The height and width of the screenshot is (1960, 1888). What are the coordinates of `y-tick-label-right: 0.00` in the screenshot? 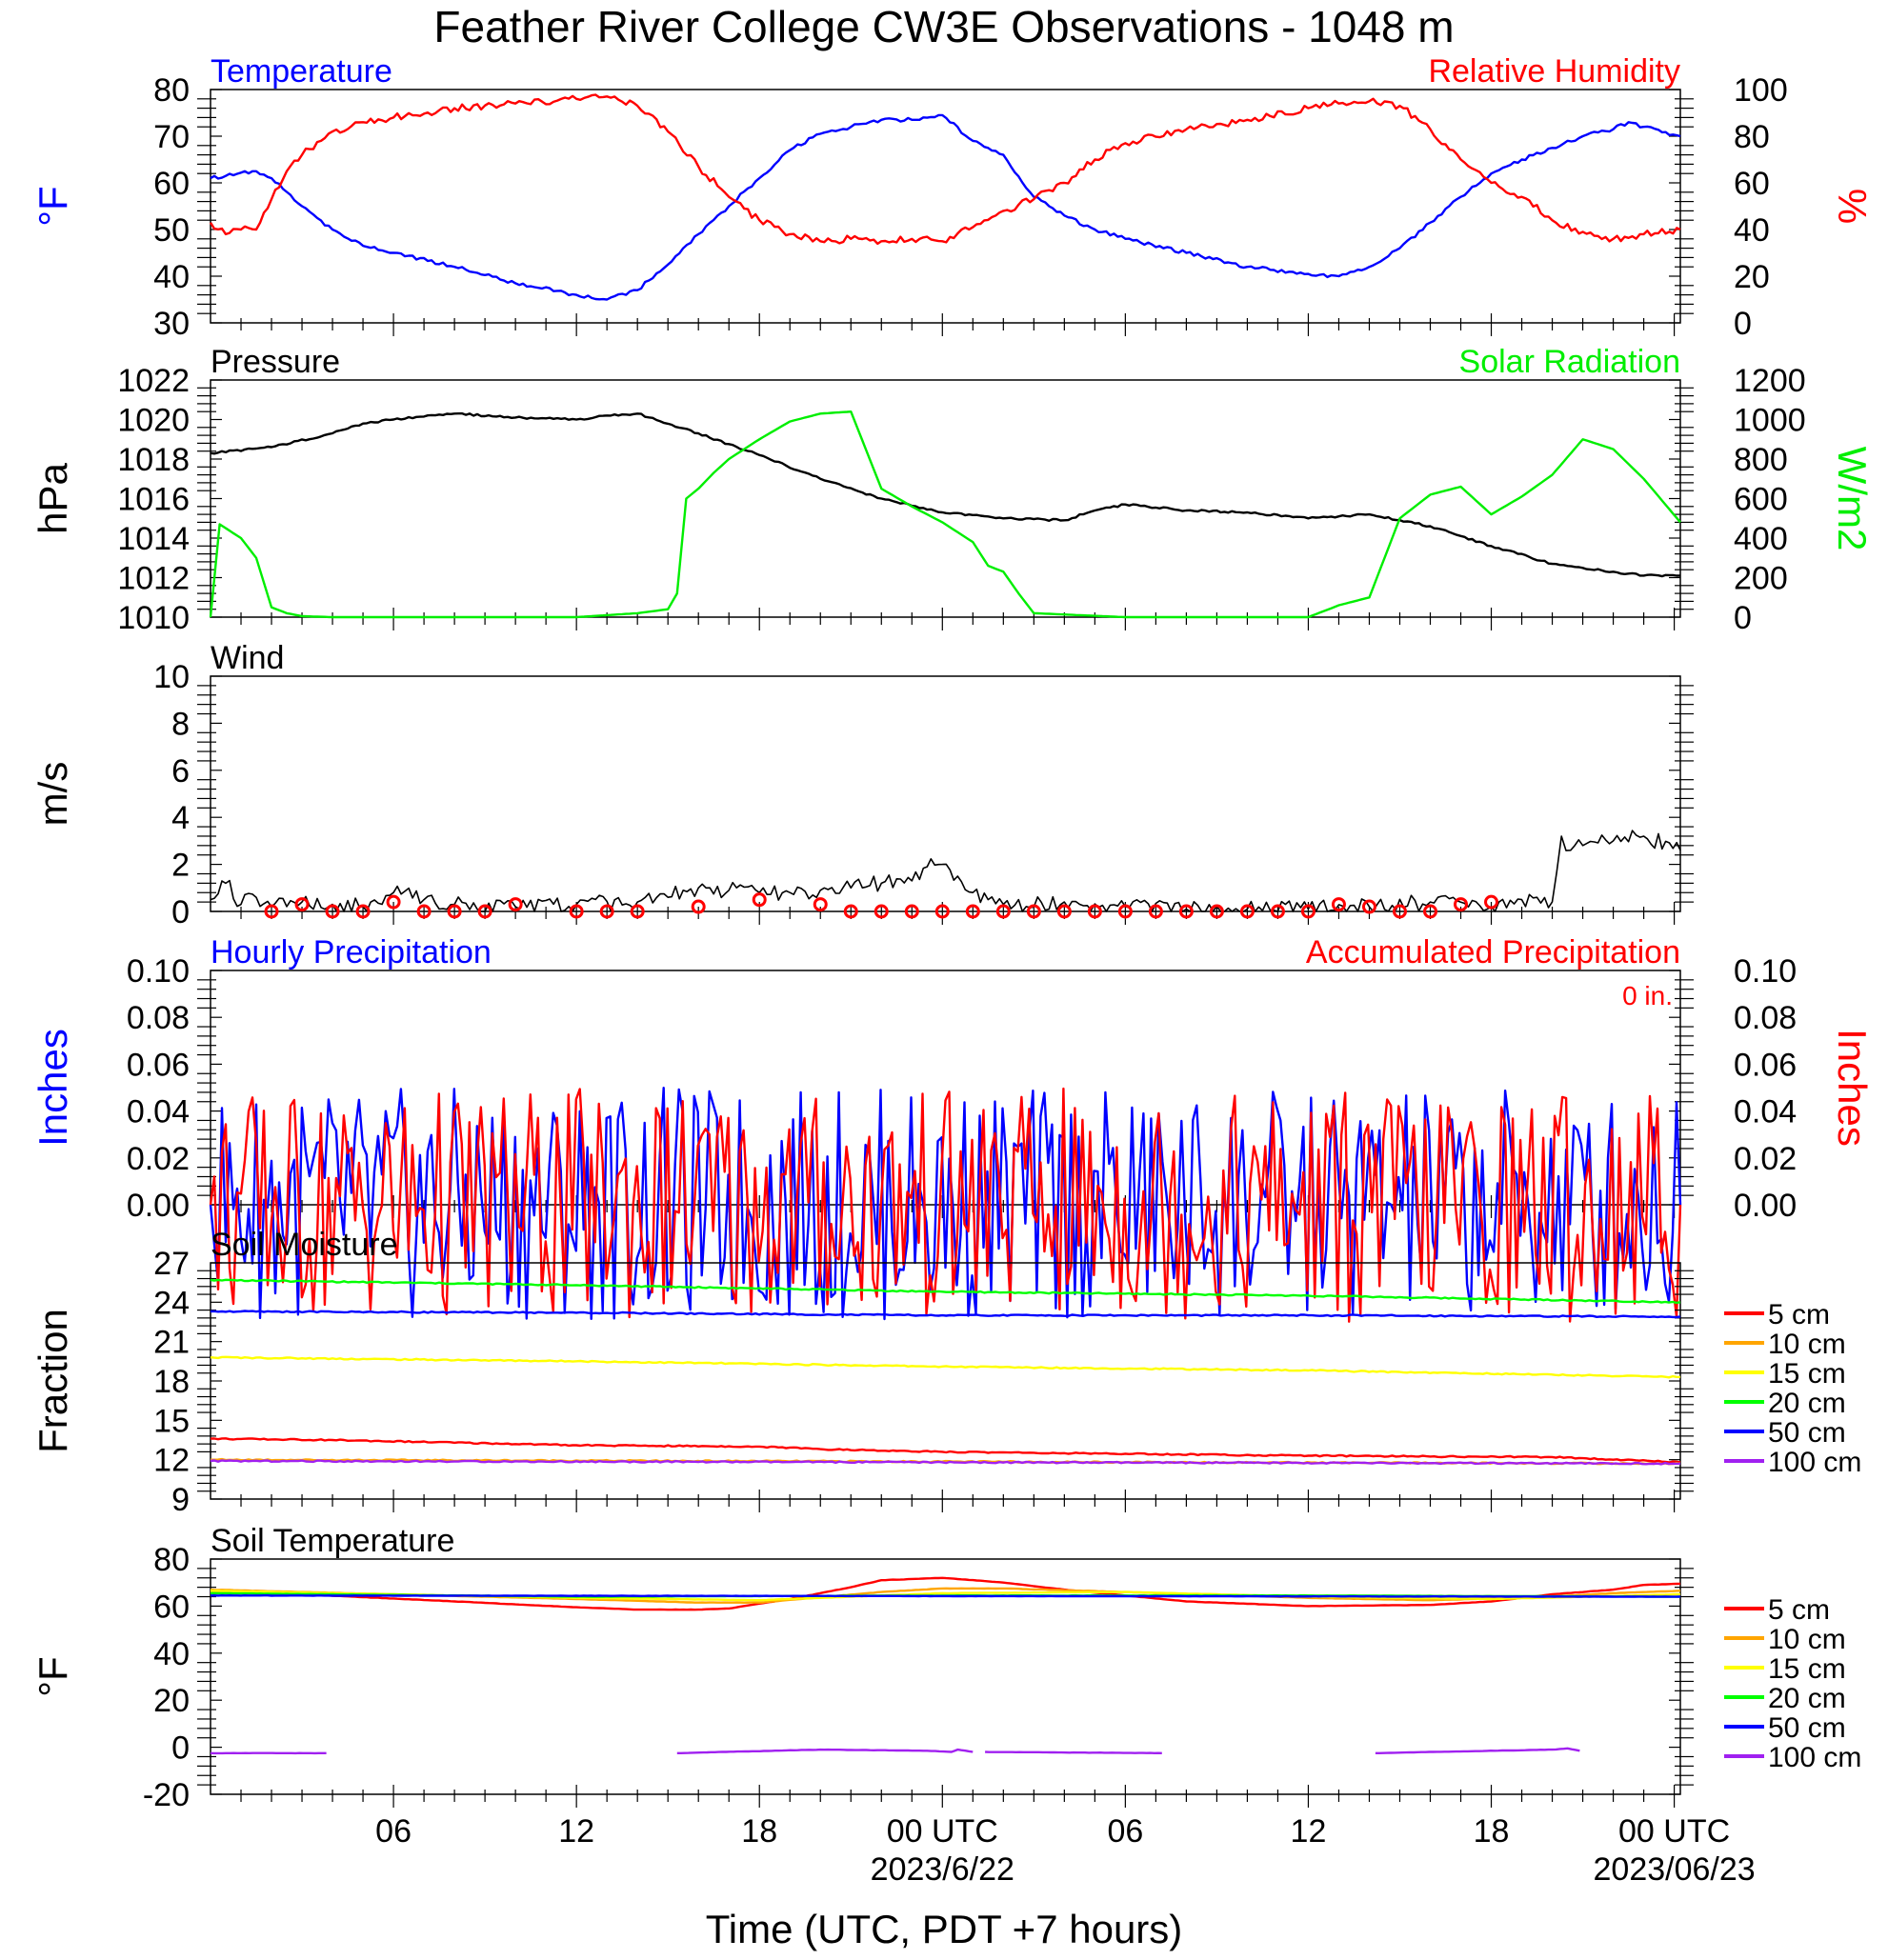 It's located at (1765, 1206).